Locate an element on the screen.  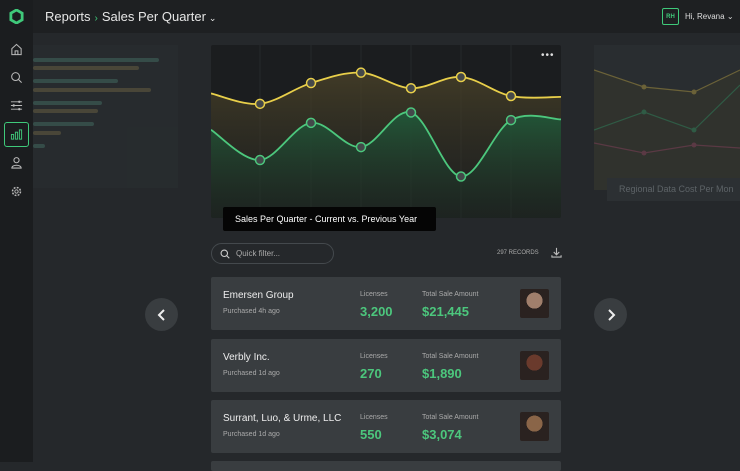
previous-button is located at coordinates (161, 314).